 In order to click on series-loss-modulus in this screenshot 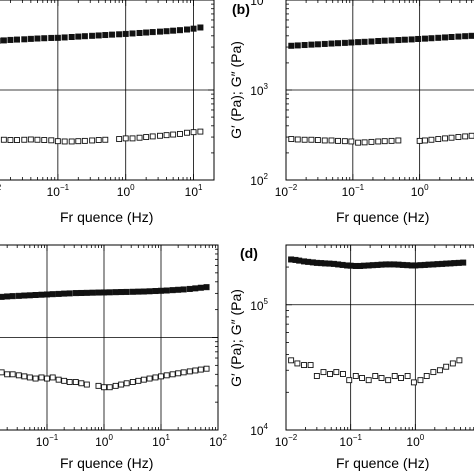, I will do `click(102, 136)`.